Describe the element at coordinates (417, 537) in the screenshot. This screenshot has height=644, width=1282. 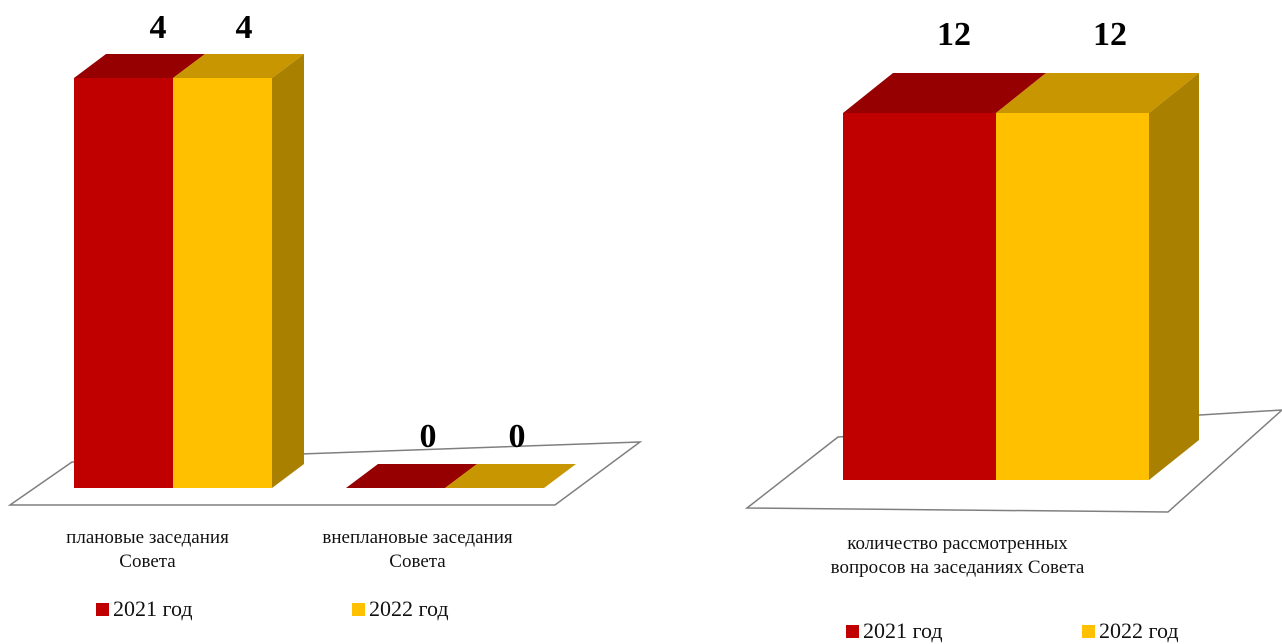
I see `left-category-label-2-line1: внеплановые заседания` at that location.